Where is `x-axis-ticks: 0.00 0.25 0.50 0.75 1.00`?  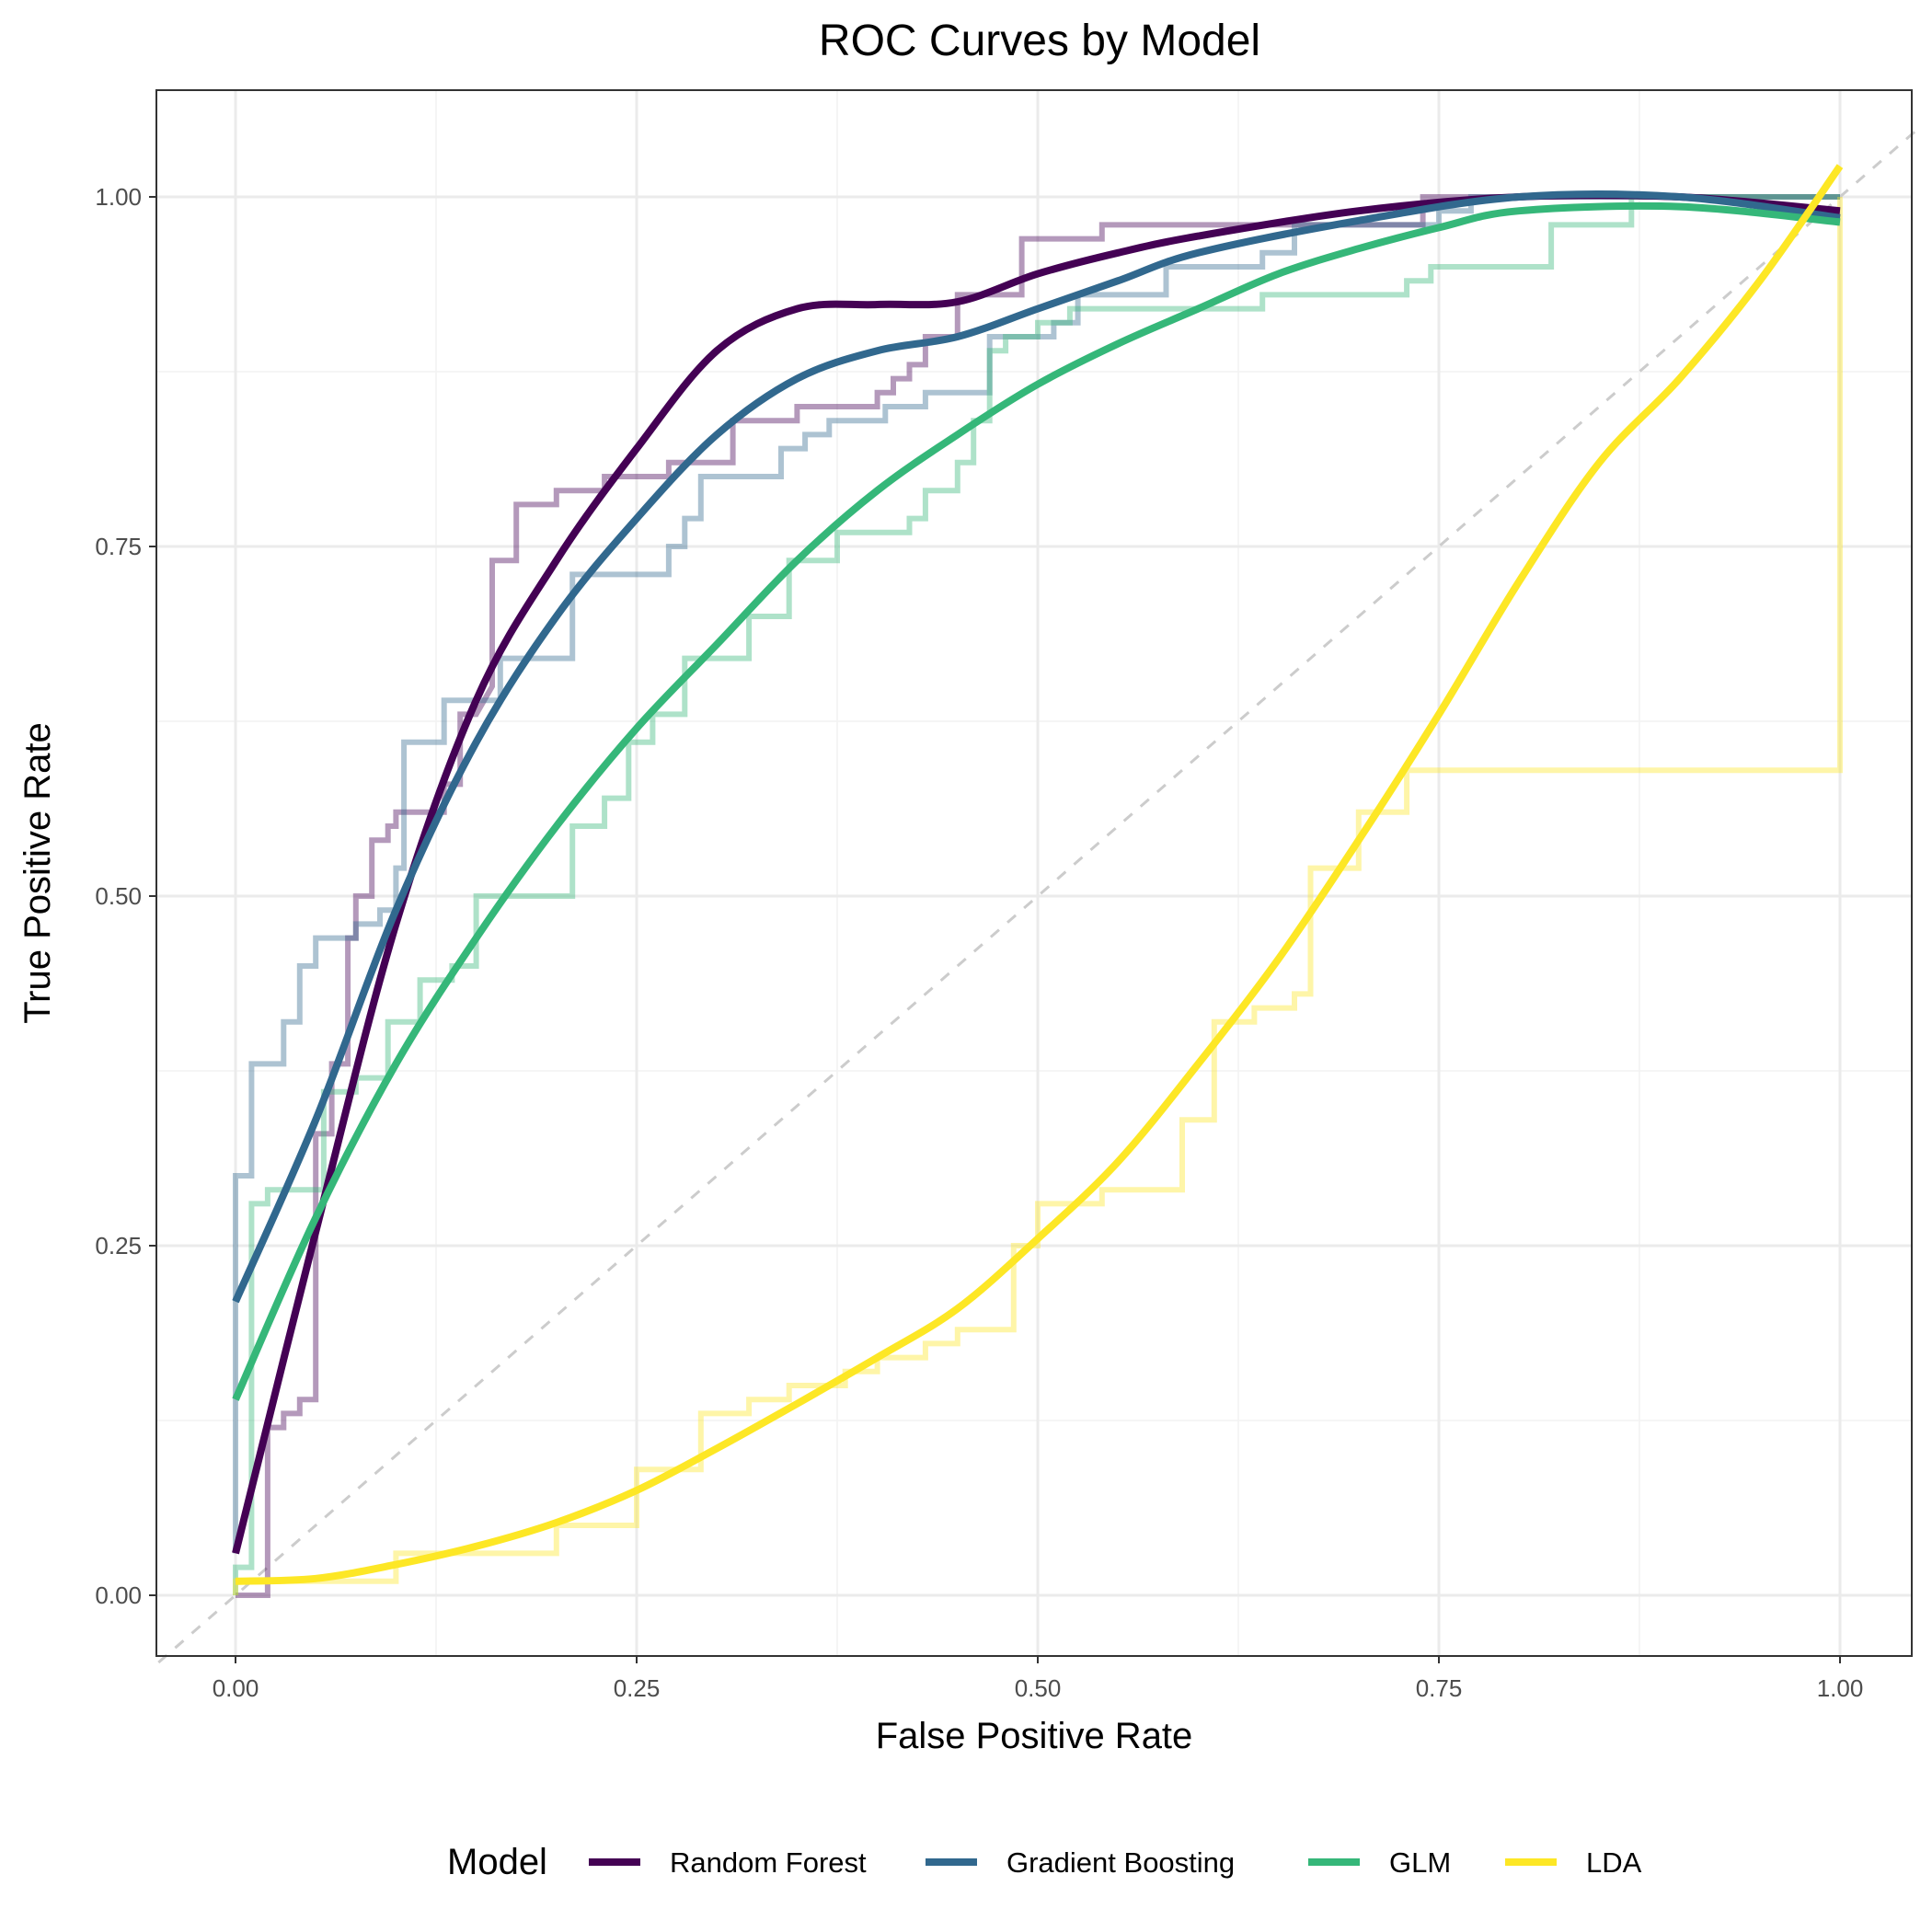
x-axis-ticks: 0.00 0.25 0.50 0.75 1.00 is located at coordinates (1038, 1679).